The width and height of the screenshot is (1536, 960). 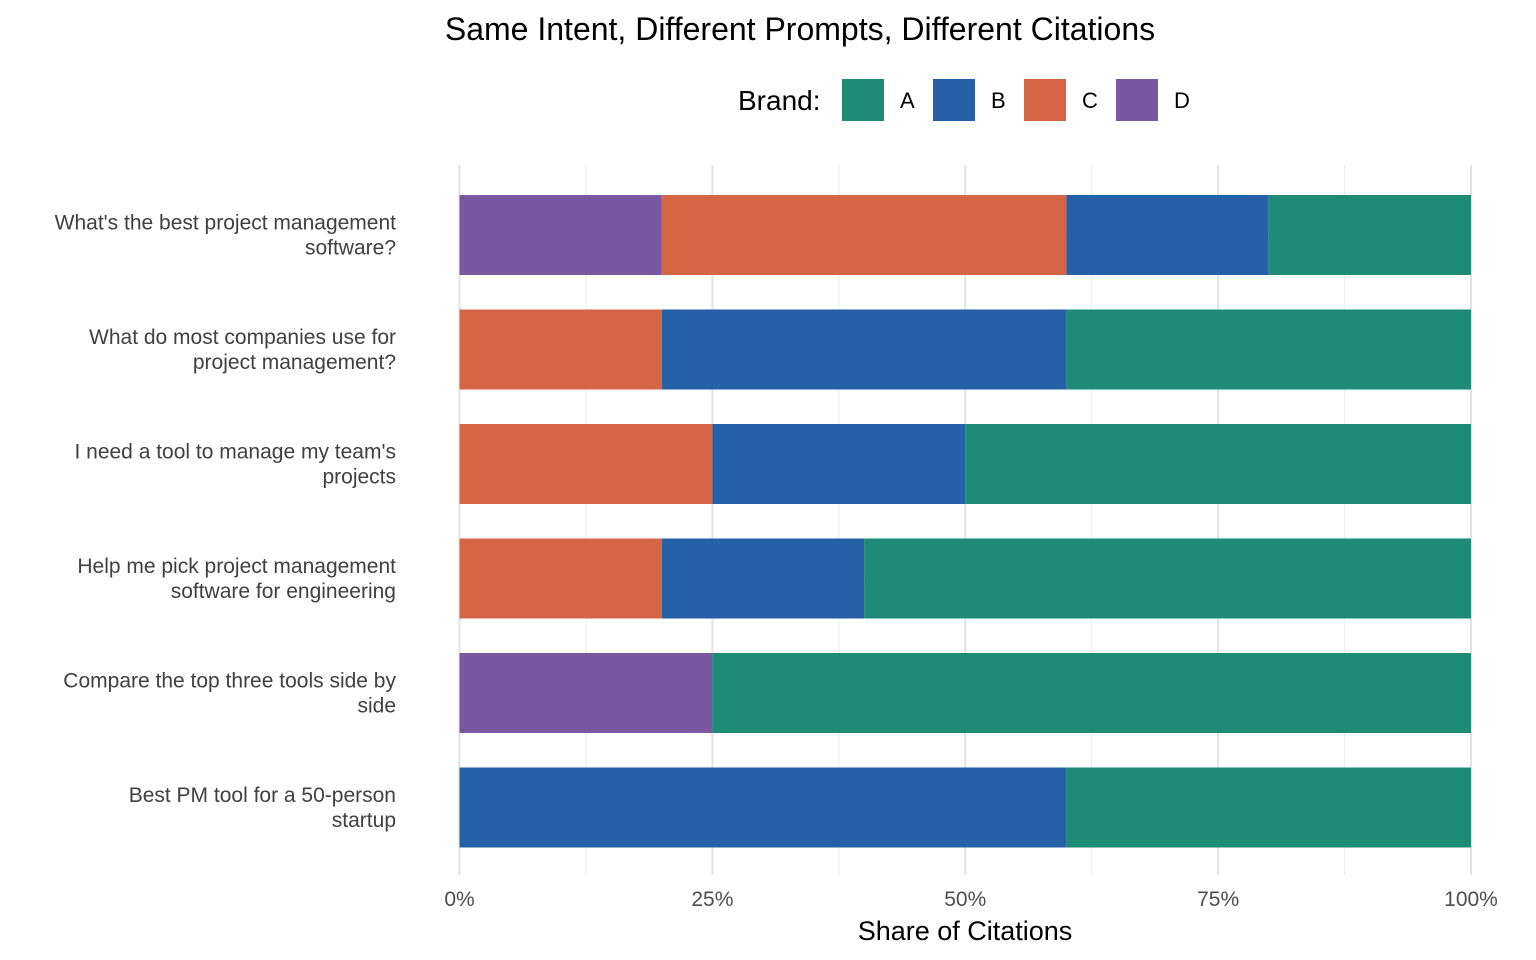 What do you see at coordinates (712, 899) in the screenshot?
I see `x-tick-label: 25%` at bounding box center [712, 899].